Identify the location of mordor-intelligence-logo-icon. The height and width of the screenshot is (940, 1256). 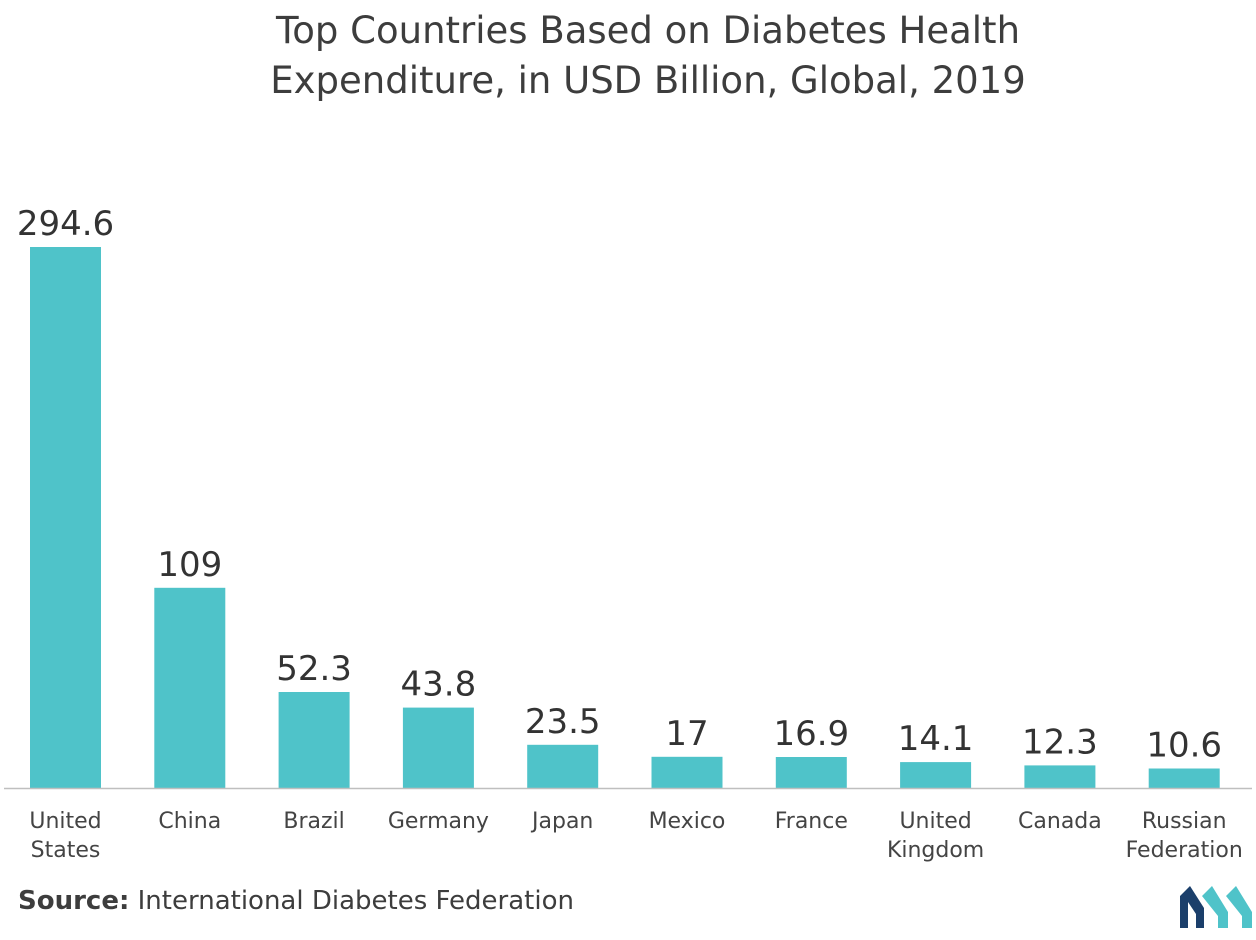
(1216, 907).